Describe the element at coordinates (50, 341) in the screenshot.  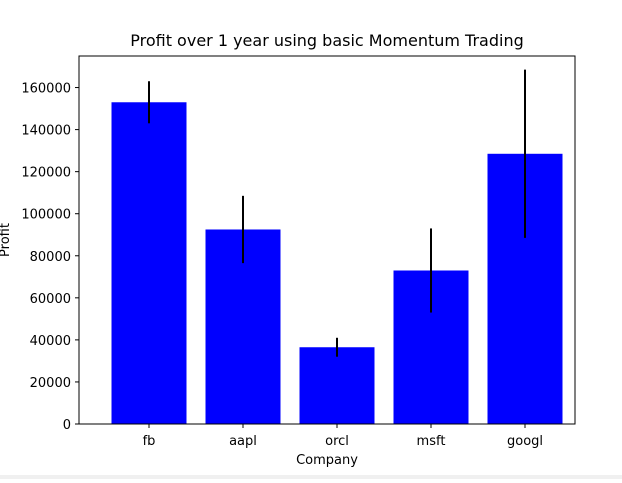
I see `y-tick-label: 40000` at that location.